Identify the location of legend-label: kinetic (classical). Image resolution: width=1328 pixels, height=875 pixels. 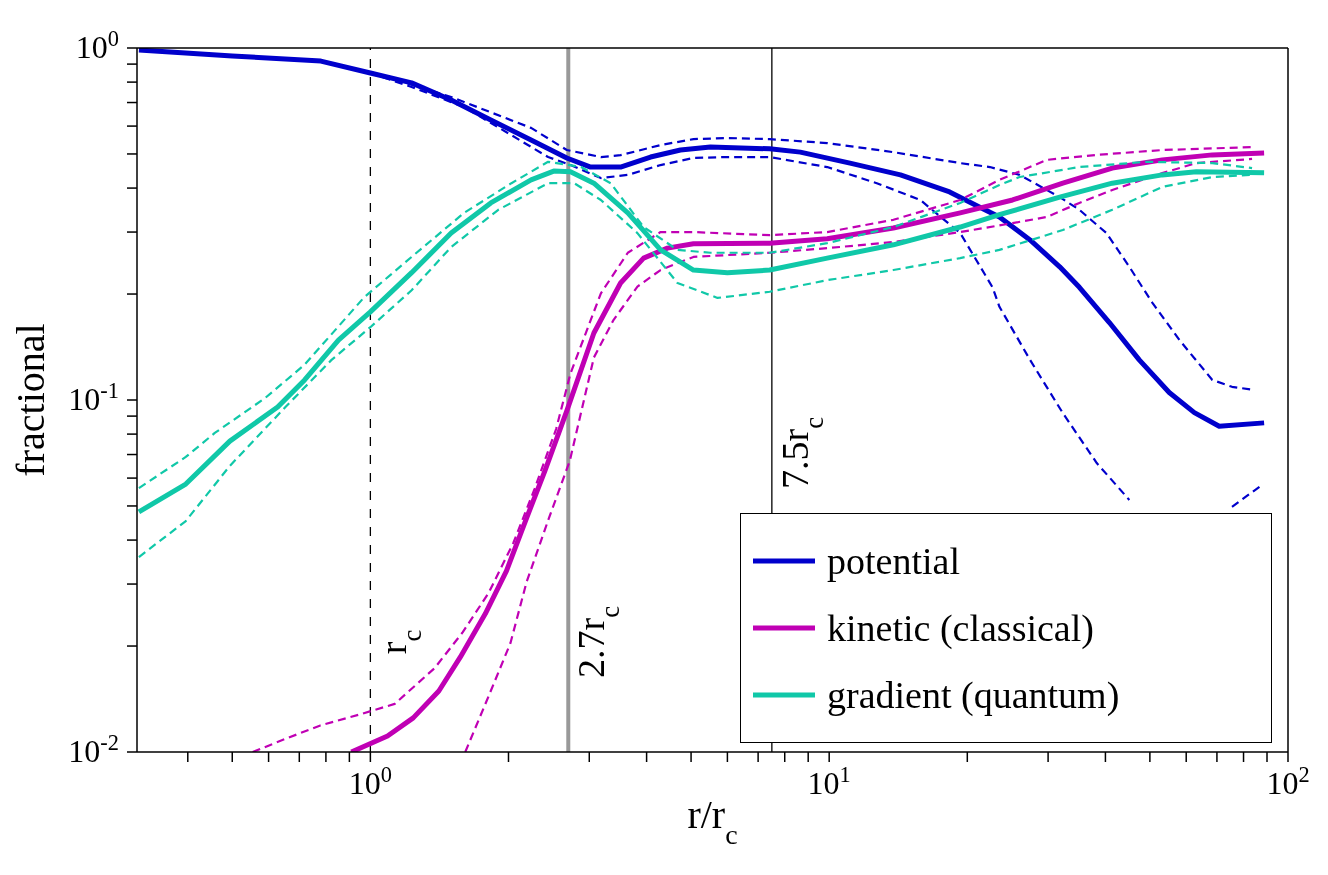
(960, 628).